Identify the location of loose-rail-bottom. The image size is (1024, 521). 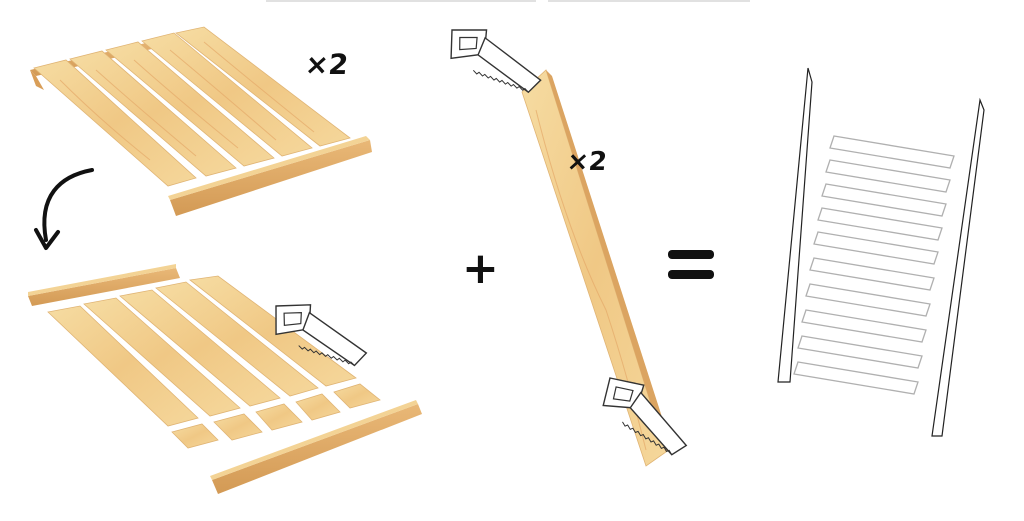
(317, 449).